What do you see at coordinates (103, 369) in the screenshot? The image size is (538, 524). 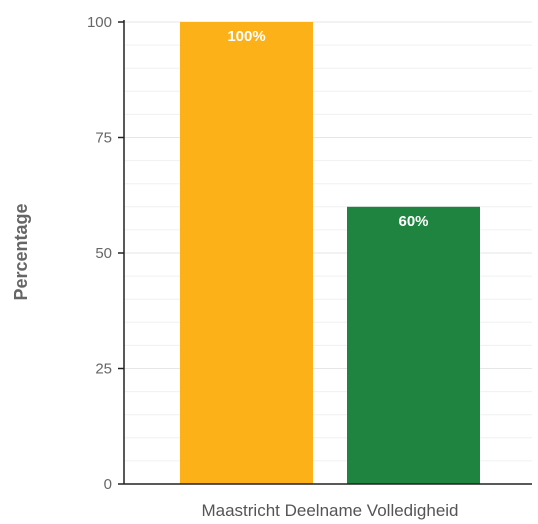 I see `y-tick-label: 25` at bounding box center [103, 369].